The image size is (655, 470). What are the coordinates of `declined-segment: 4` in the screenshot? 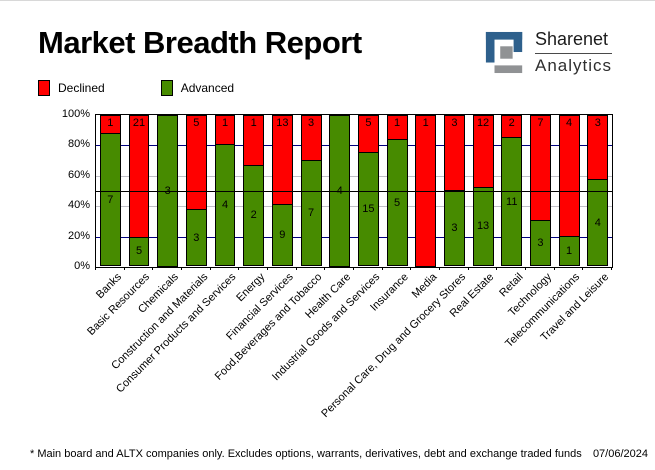 It's located at (569, 176).